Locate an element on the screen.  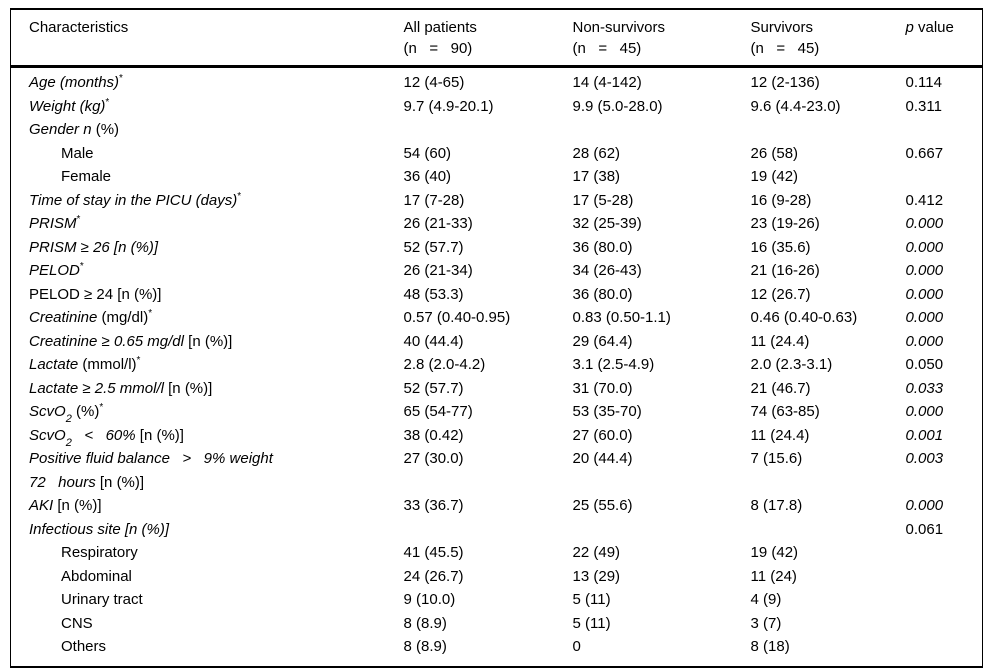
value-cell: 0 is located at coordinates (576, 646).